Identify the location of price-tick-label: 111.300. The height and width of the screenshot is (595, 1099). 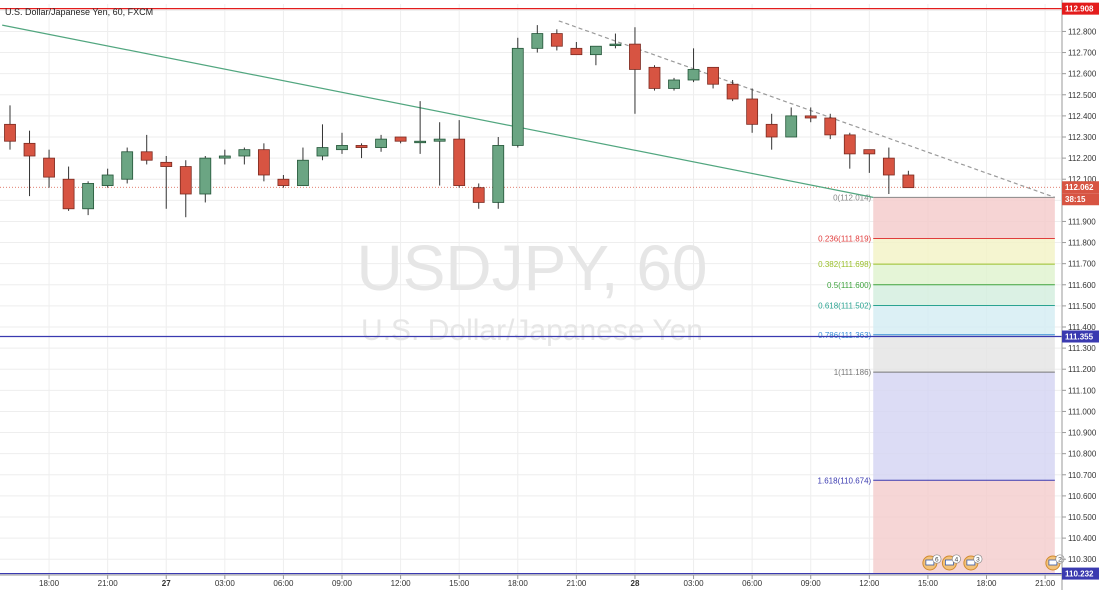
(1082, 348).